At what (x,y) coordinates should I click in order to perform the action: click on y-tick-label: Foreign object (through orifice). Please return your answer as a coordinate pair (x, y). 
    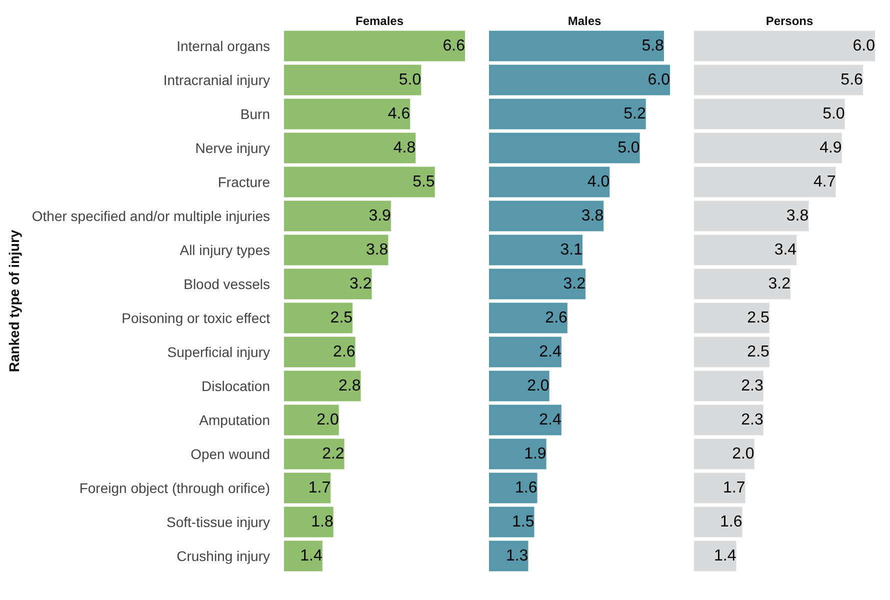
    Looking at the image, I should click on (174, 488).